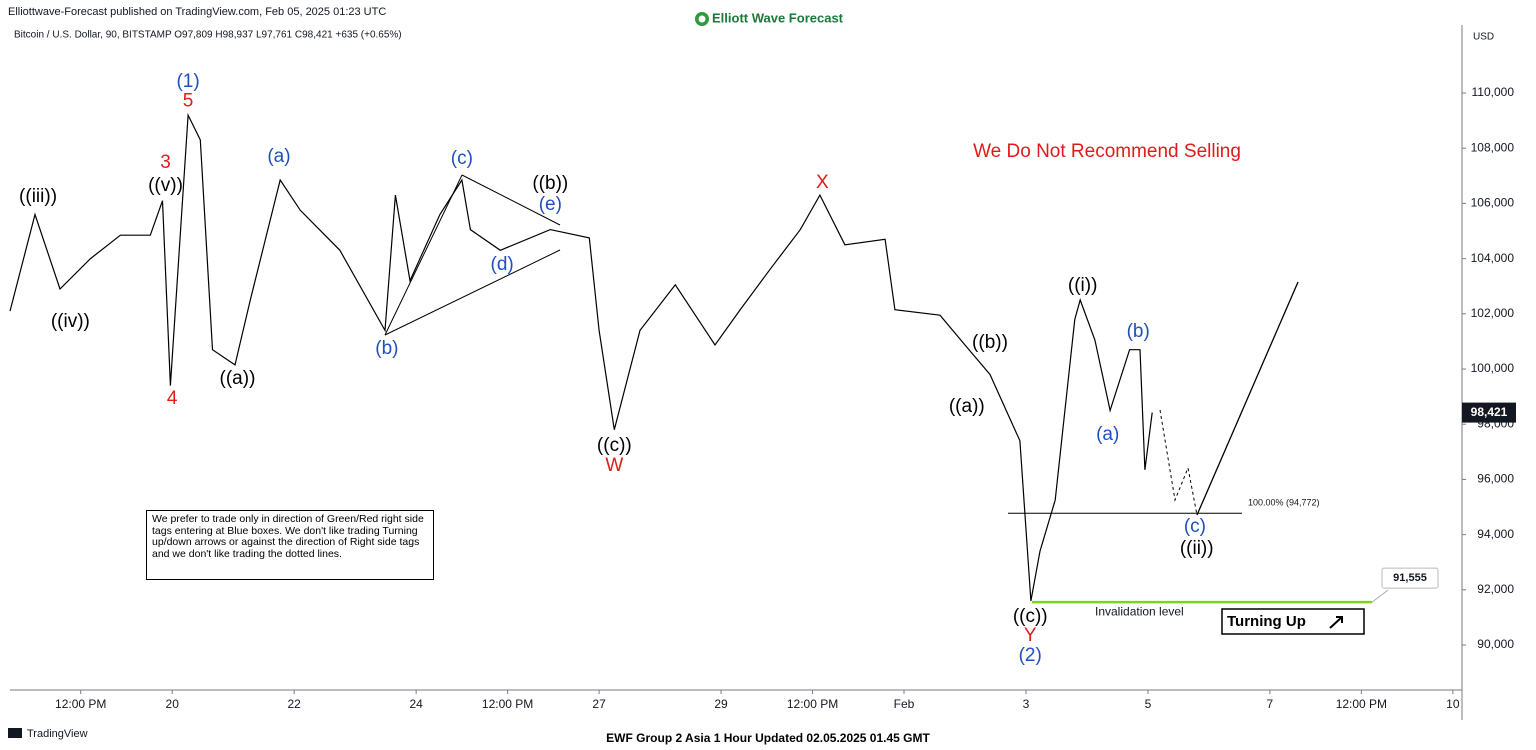 The image size is (1536, 750). What do you see at coordinates (1247, 398) in the screenshot?
I see `projection-line` at bounding box center [1247, 398].